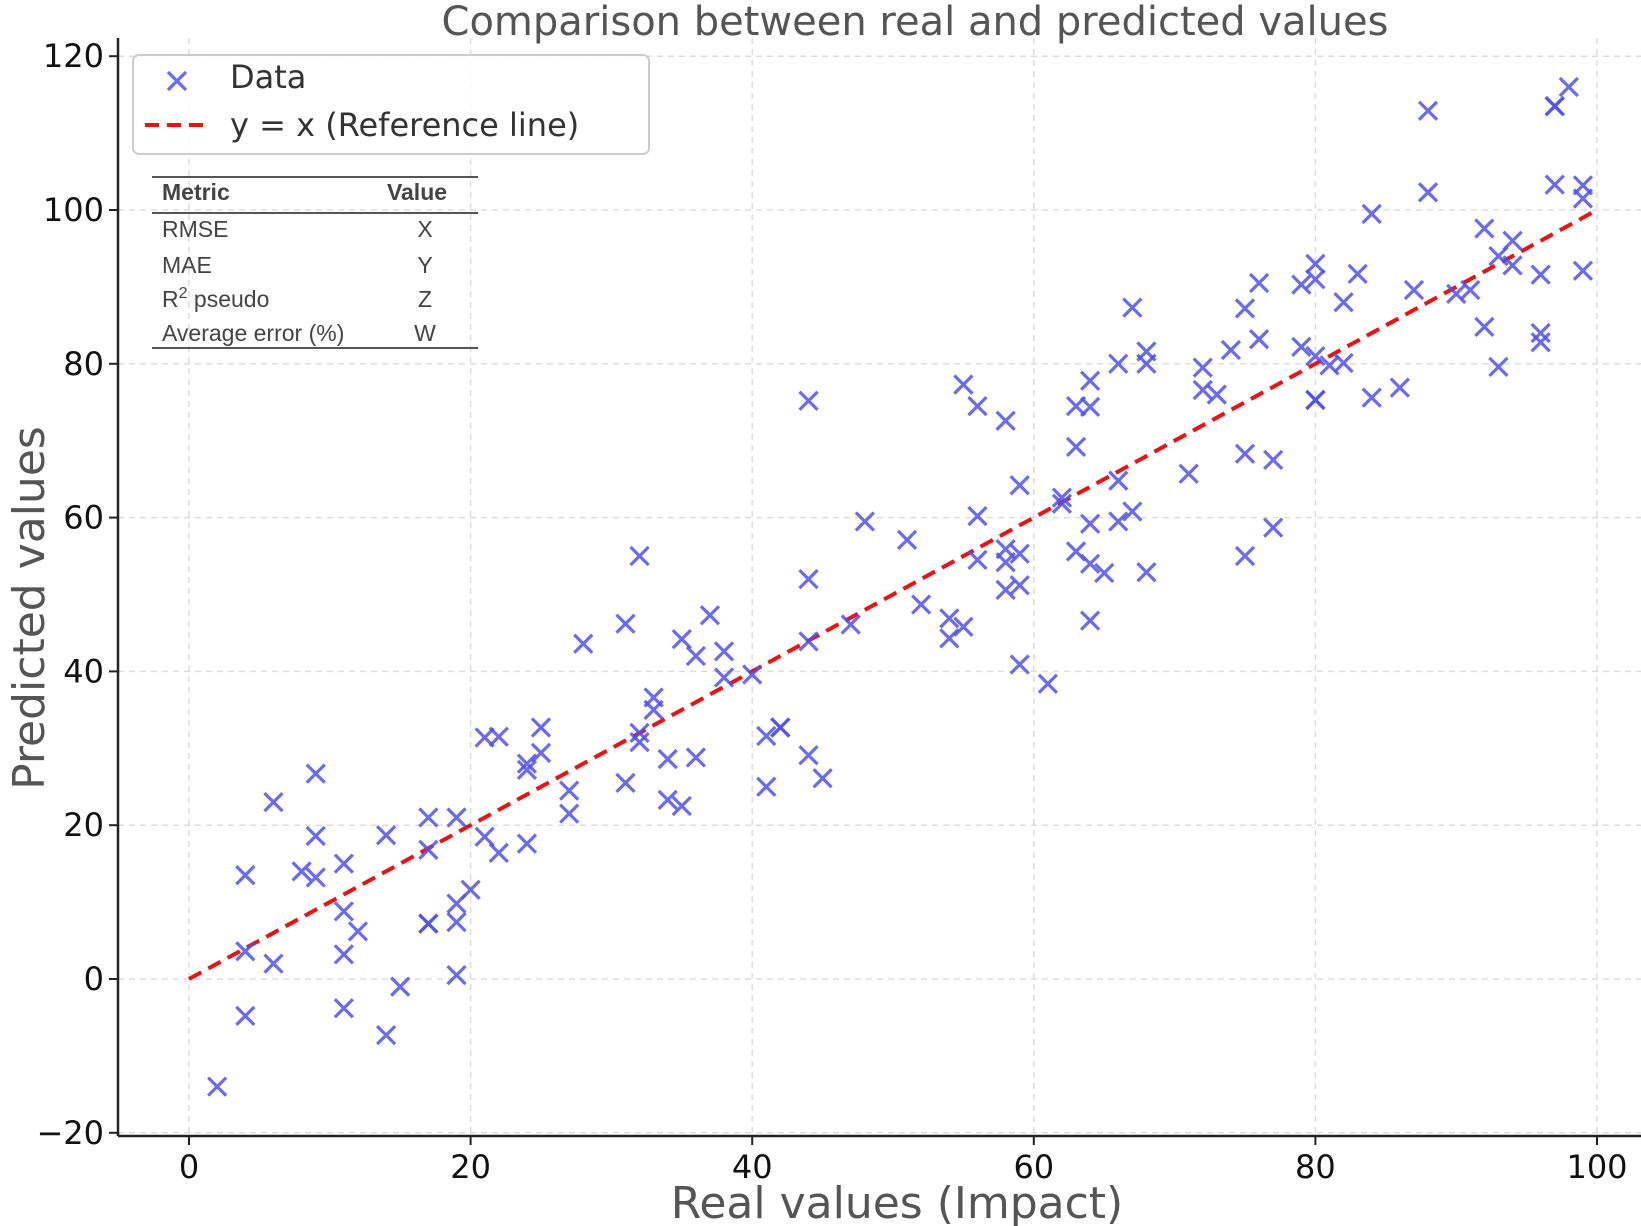 Image resolution: width=1641 pixels, height=1226 pixels. Describe the element at coordinates (70, 1133) in the screenshot. I see `y-tick-label: −20` at that location.